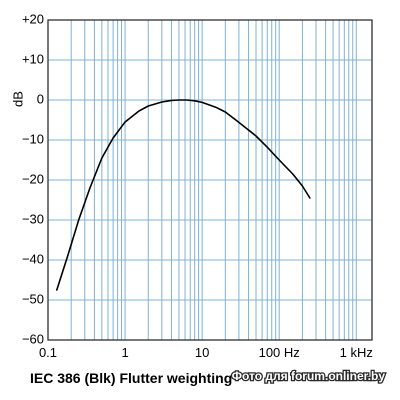 The height and width of the screenshot is (400, 400). Describe the element at coordinates (33, 258) in the screenshot. I see `y-tick-label: −40` at that location.